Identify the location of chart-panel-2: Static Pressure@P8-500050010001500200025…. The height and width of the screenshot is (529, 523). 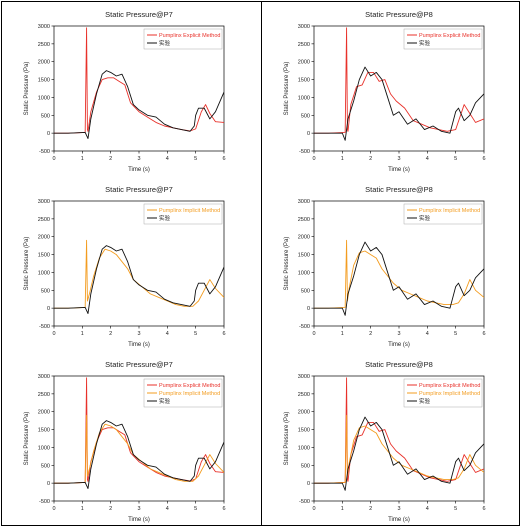
(385, 91).